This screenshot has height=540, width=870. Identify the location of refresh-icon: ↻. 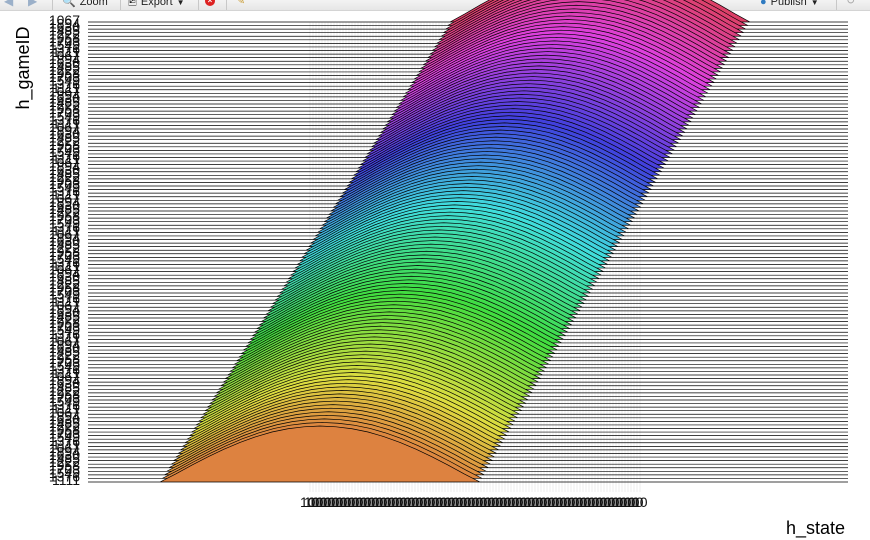
(851, 3).